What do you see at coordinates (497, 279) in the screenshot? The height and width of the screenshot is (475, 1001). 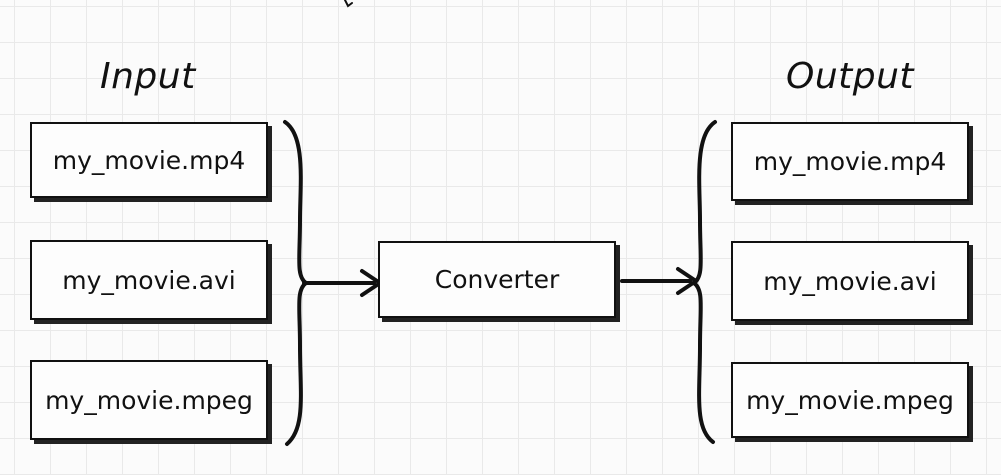 I see `converter-box: Converter` at bounding box center [497, 279].